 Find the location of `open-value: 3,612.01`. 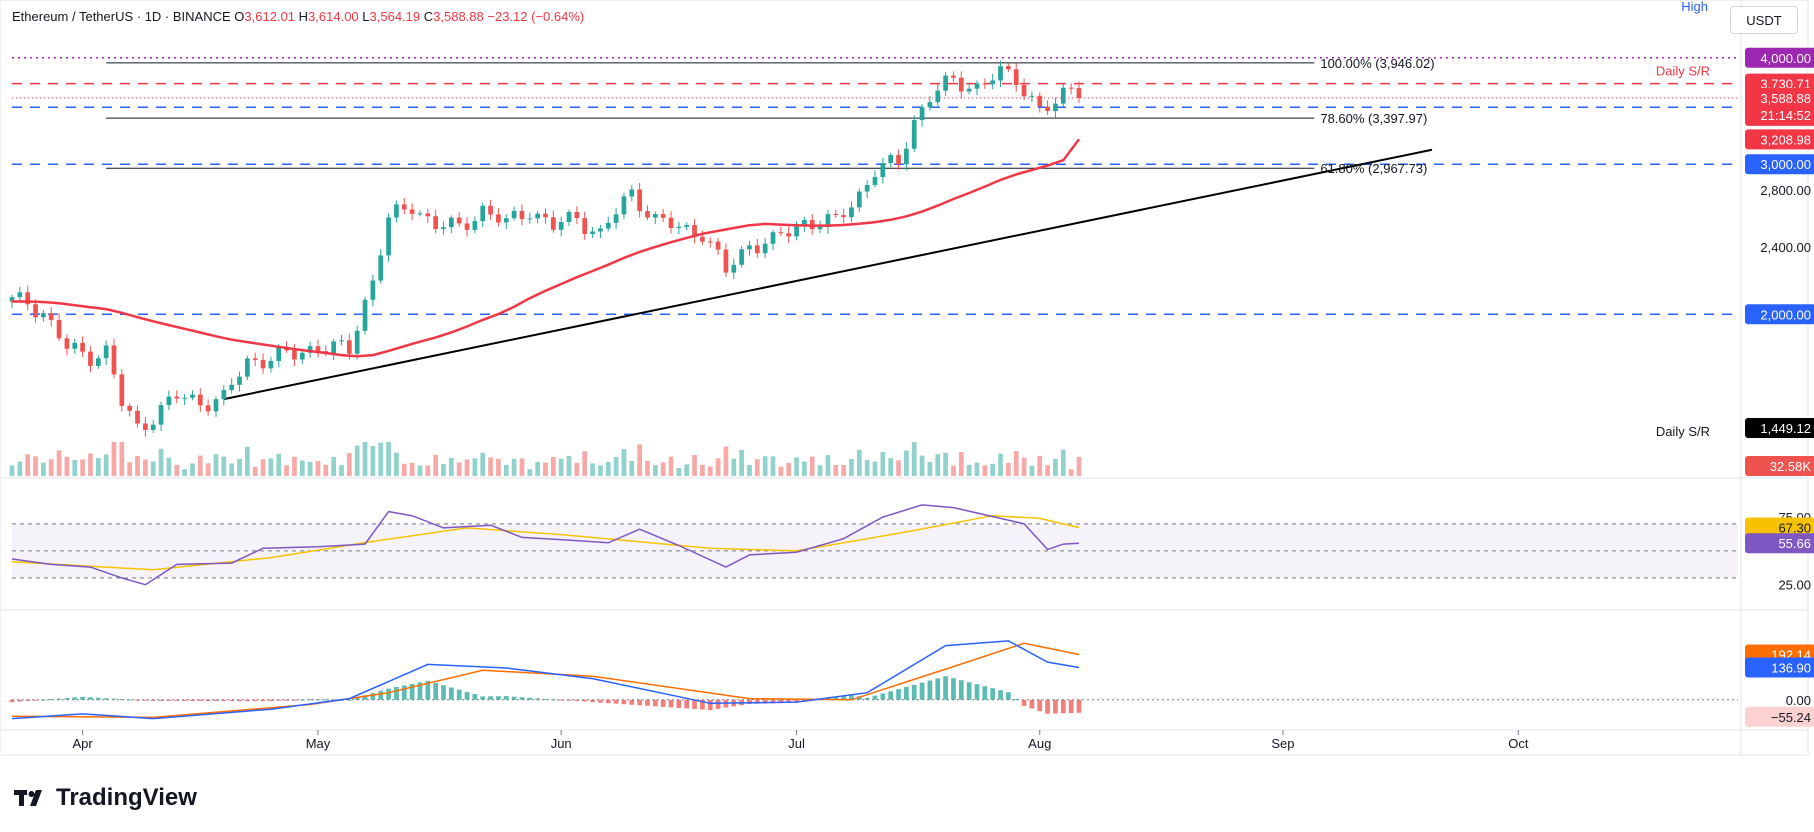

open-value: 3,612.01 is located at coordinates (270, 16).